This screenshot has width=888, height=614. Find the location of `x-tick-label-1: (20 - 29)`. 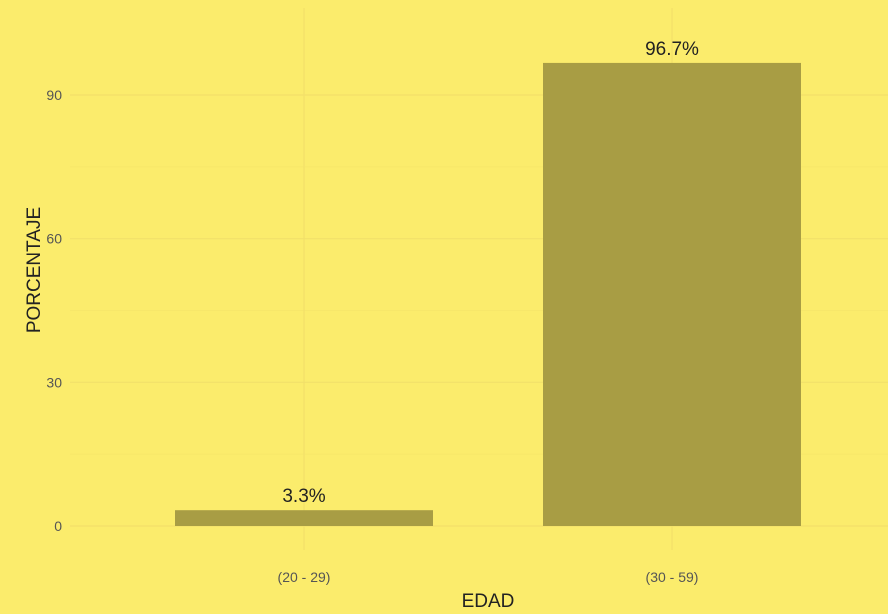

x-tick-label-1: (20 - 29) is located at coordinates (304, 577).